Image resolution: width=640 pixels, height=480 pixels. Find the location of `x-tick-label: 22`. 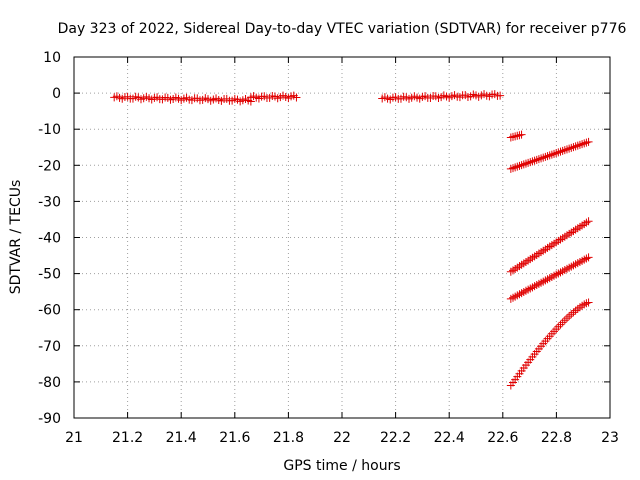

x-tick-label: 22 is located at coordinates (342, 438).